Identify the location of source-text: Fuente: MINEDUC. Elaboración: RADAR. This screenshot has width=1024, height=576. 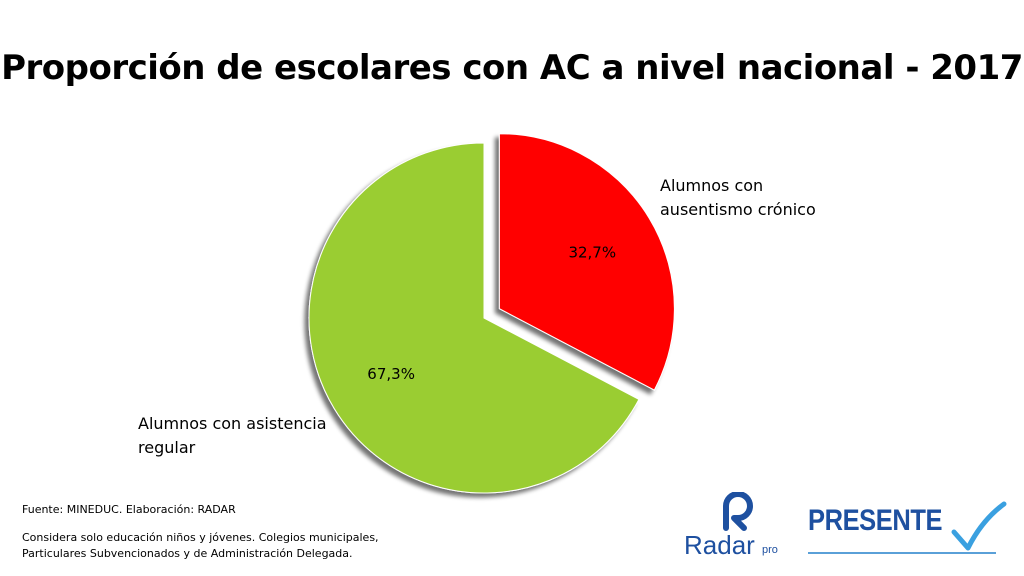
(129, 509).